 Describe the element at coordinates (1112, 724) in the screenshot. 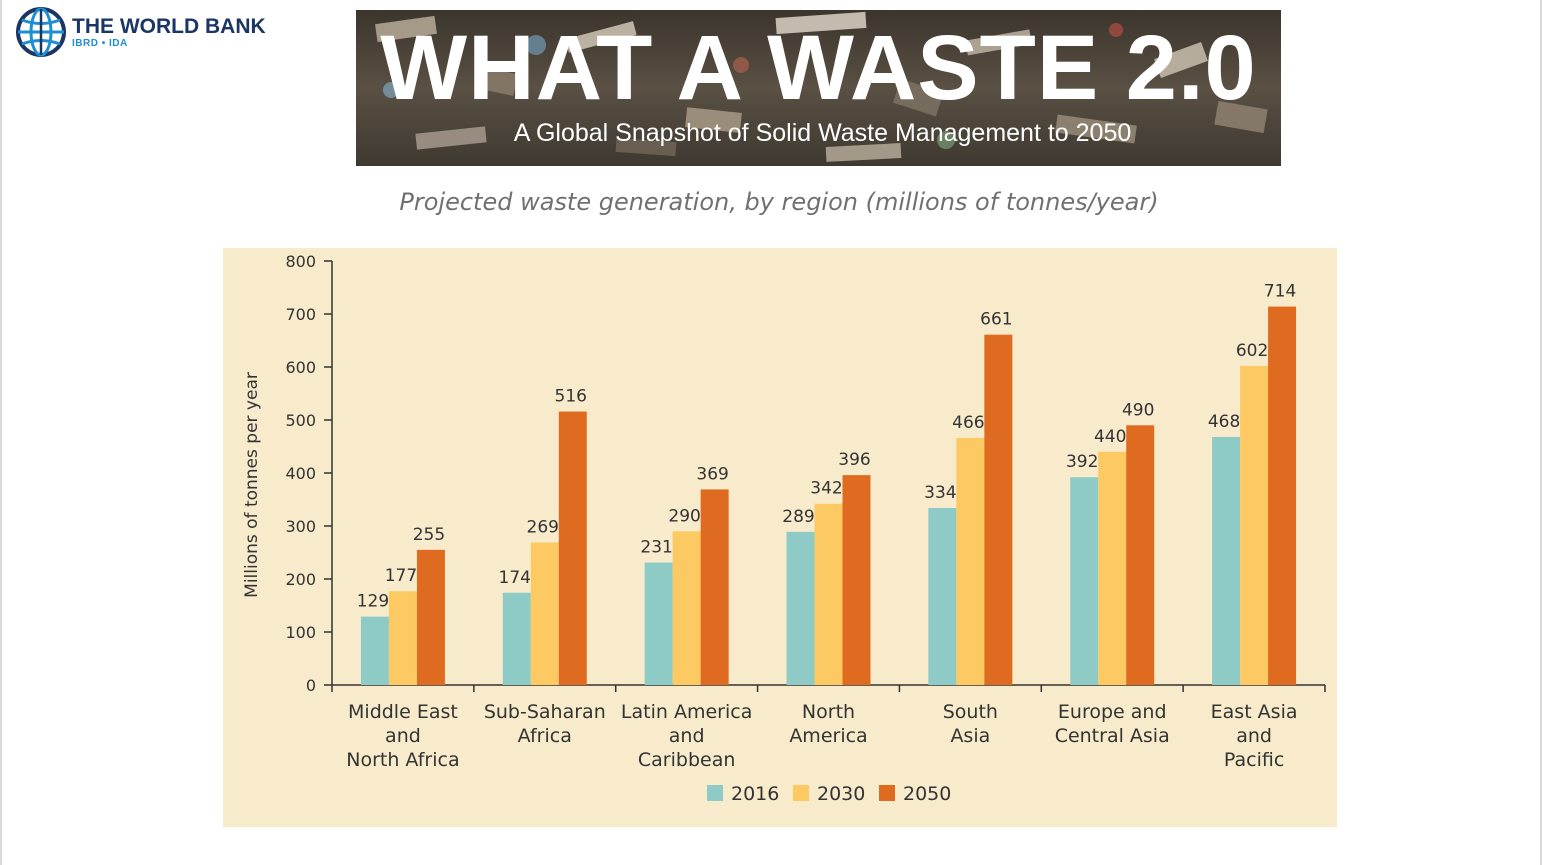

I see `category-label: Europe and Central Asia` at that location.